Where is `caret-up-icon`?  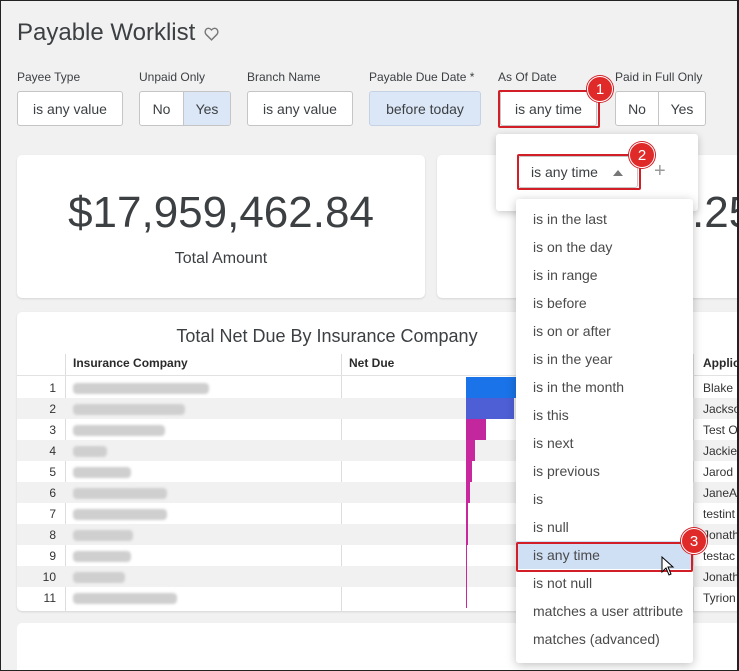
caret-up-icon is located at coordinates (618, 173).